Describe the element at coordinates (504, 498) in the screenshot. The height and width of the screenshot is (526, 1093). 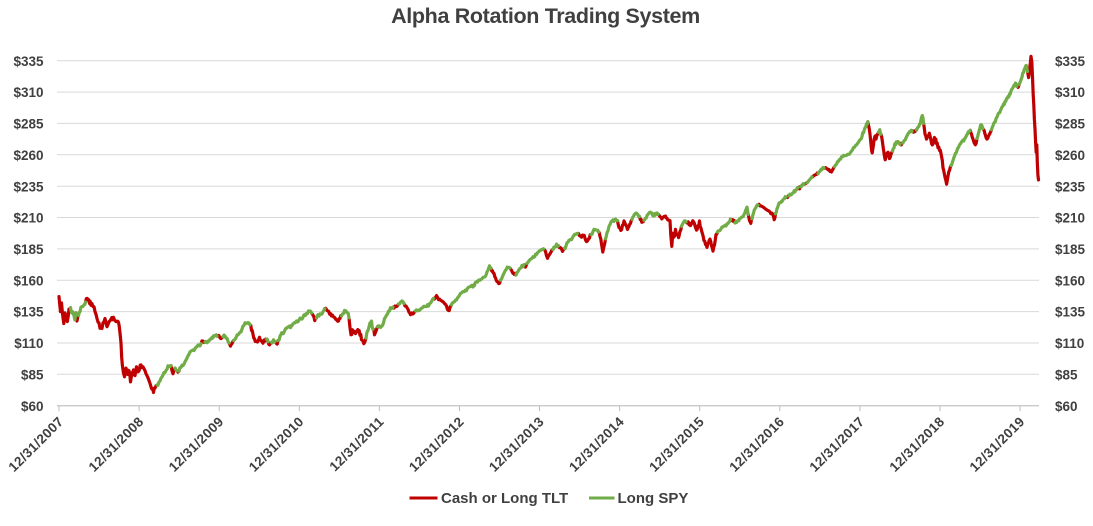
I see `svg-text: Cash or Long TLT` at that location.